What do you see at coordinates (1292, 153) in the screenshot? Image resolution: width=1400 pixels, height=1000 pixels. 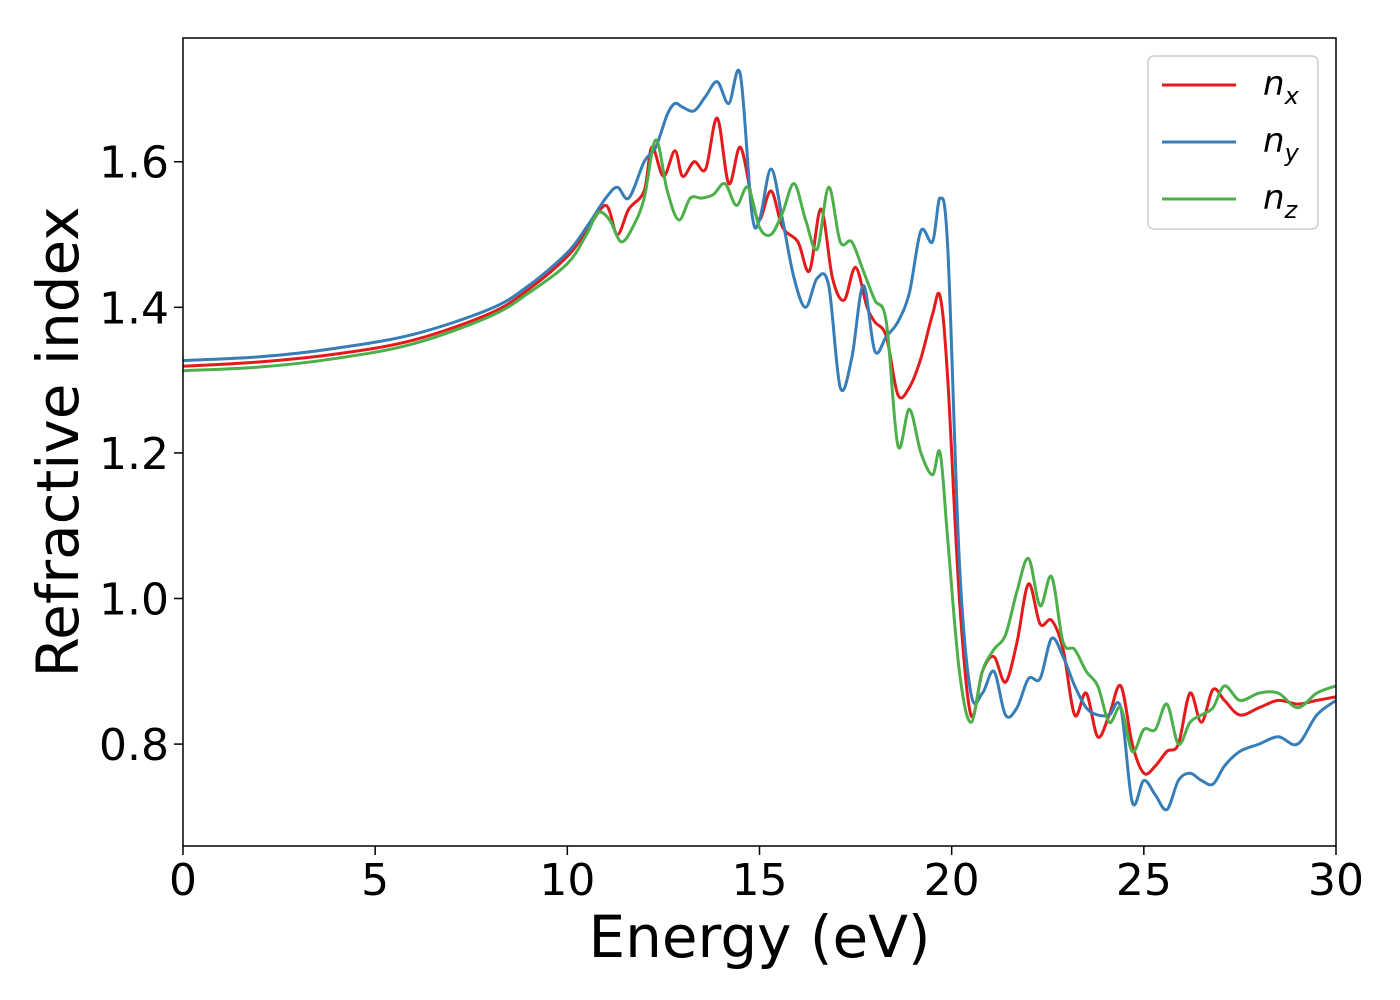 I see `legend-subscript: y` at bounding box center [1292, 153].